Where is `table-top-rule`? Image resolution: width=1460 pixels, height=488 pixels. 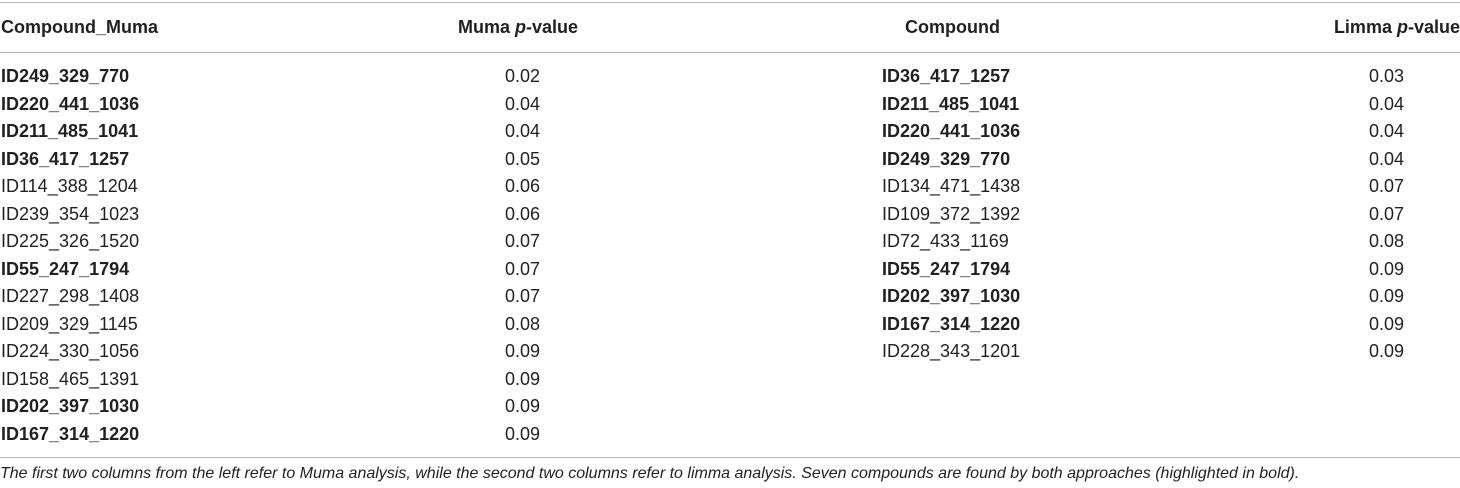 table-top-rule is located at coordinates (730, 2).